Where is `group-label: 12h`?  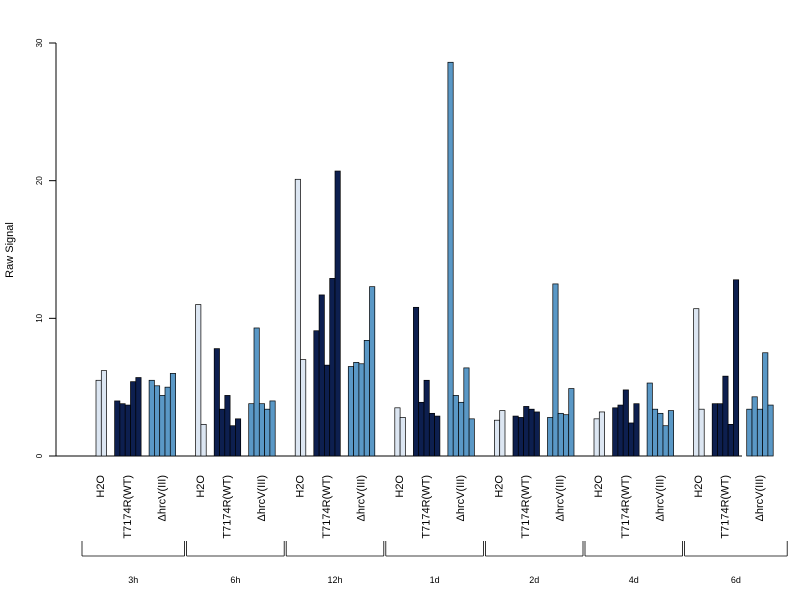 group-label: 12h is located at coordinates (334, 580).